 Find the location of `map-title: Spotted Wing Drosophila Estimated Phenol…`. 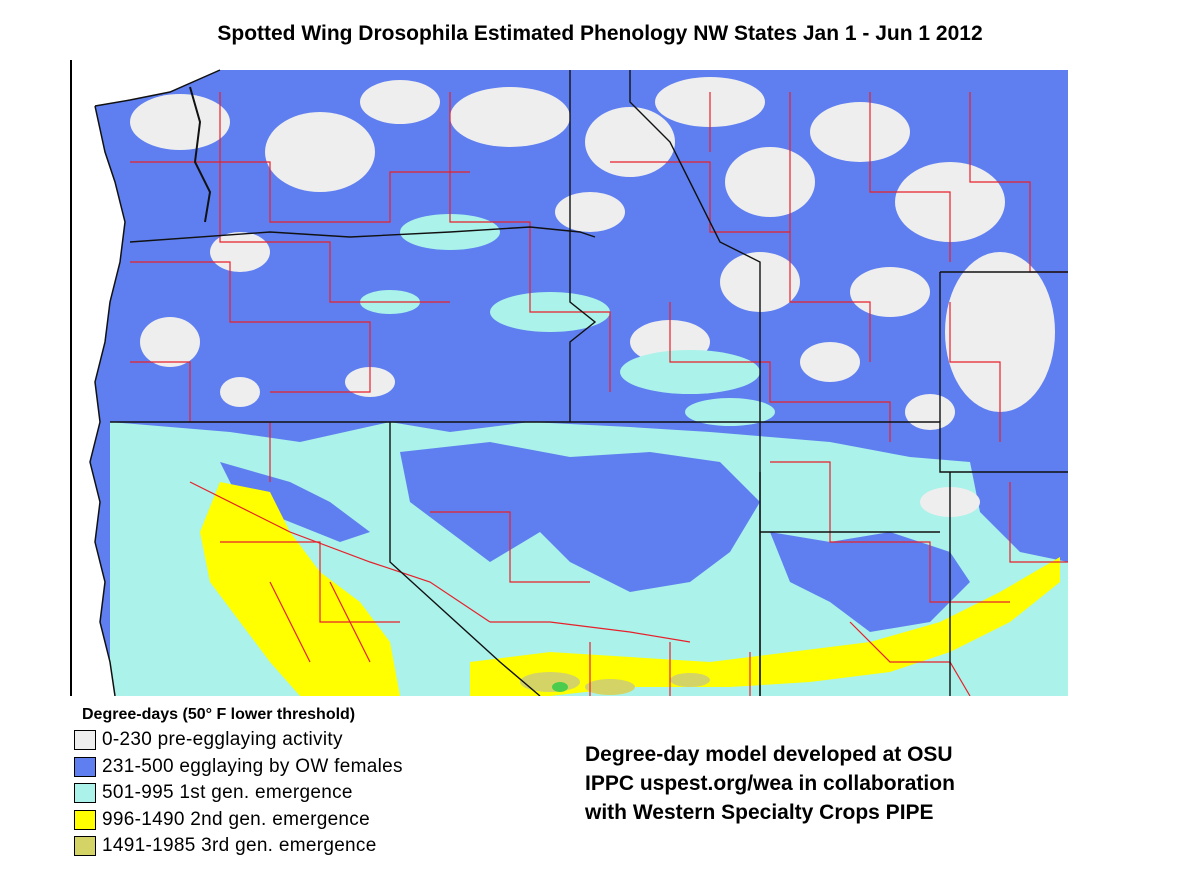

map-title: Spotted Wing Drosophila Estimated Phenol… is located at coordinates (600, 33).